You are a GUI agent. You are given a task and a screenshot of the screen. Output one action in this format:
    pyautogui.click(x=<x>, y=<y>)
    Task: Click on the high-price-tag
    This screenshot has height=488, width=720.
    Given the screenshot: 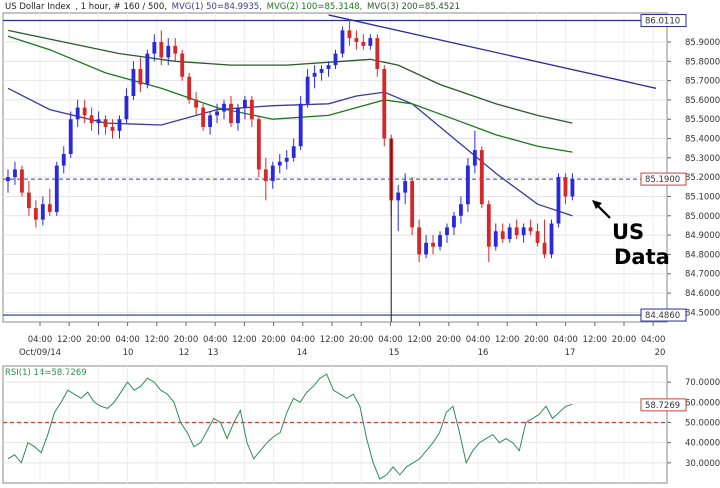 What is the action you would take?
    pyautogui.click(x=663, y=21)
    